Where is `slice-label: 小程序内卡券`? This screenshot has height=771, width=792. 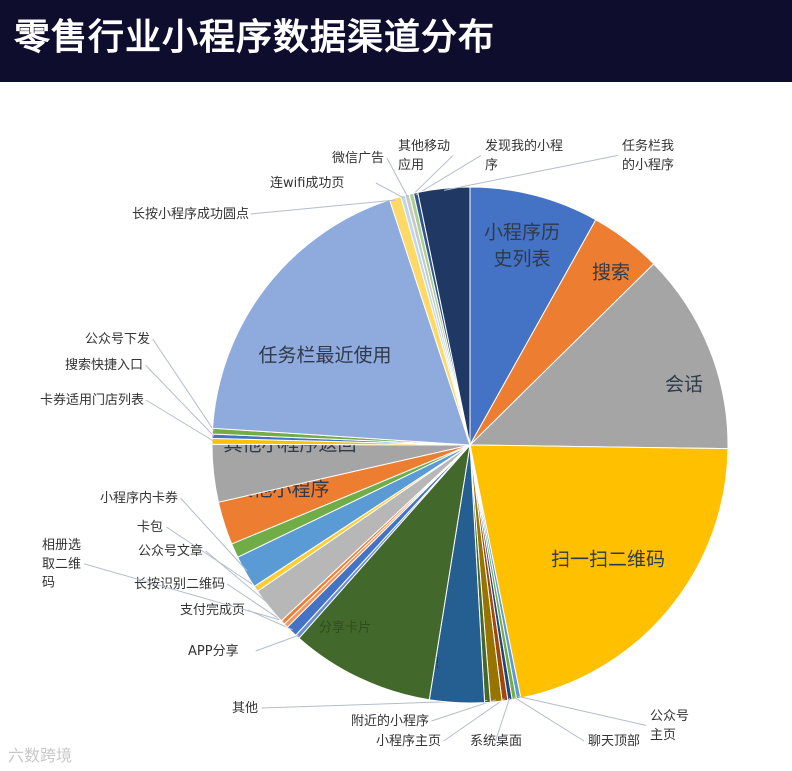 slice-label: 小程序内卡券 is located at coordinates (139, 498).